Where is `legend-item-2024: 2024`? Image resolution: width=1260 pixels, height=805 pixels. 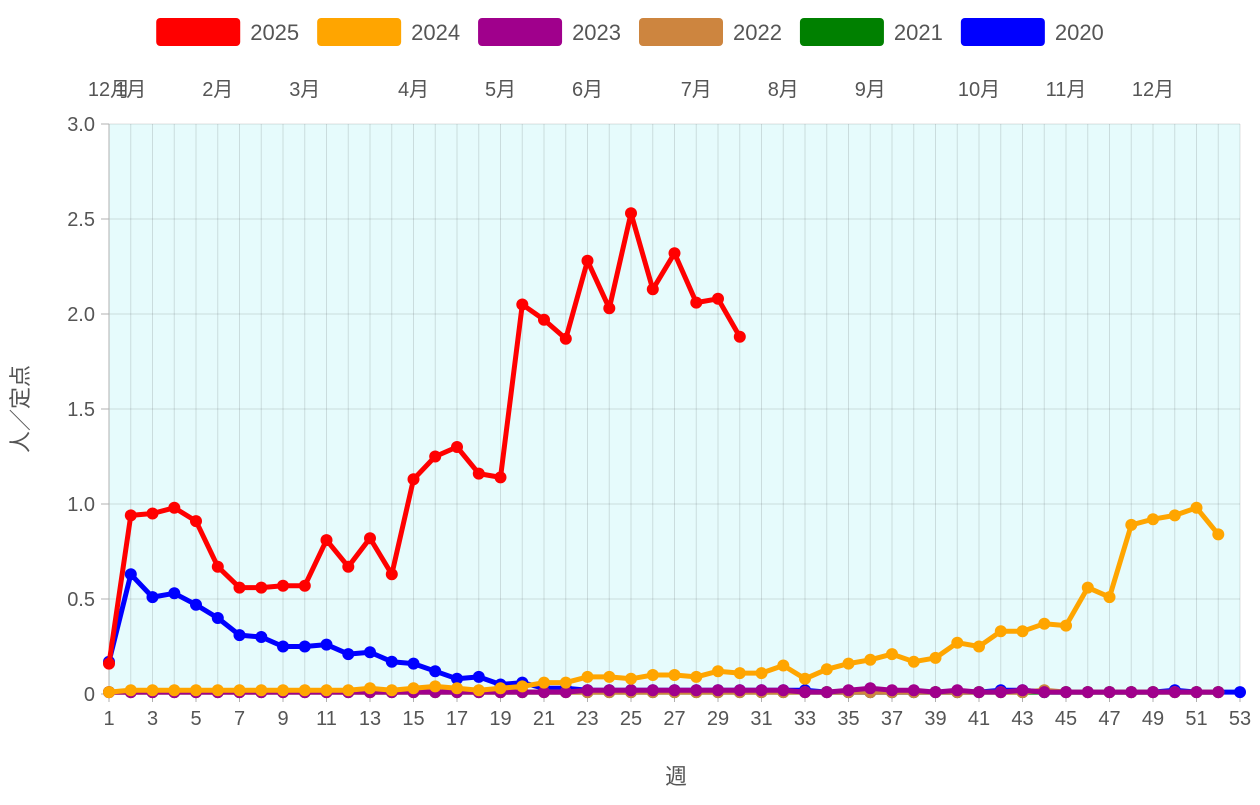 legend-item-2024: 2024 is located at coordinates (388, 32).